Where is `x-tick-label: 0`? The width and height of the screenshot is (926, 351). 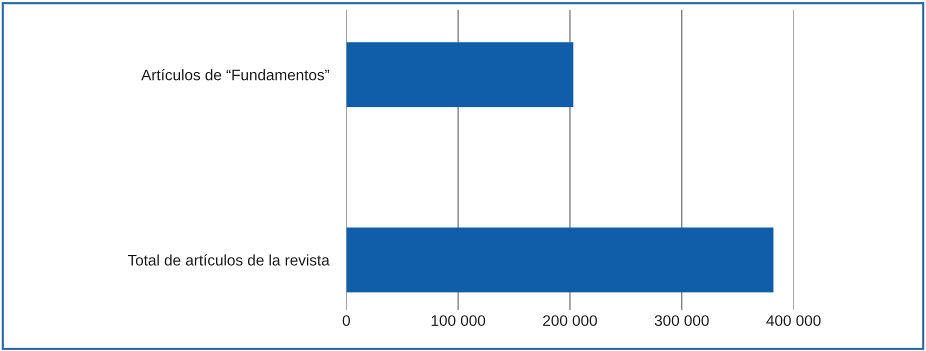 x-tick-label: 0 is located at coordinates (346, 320).